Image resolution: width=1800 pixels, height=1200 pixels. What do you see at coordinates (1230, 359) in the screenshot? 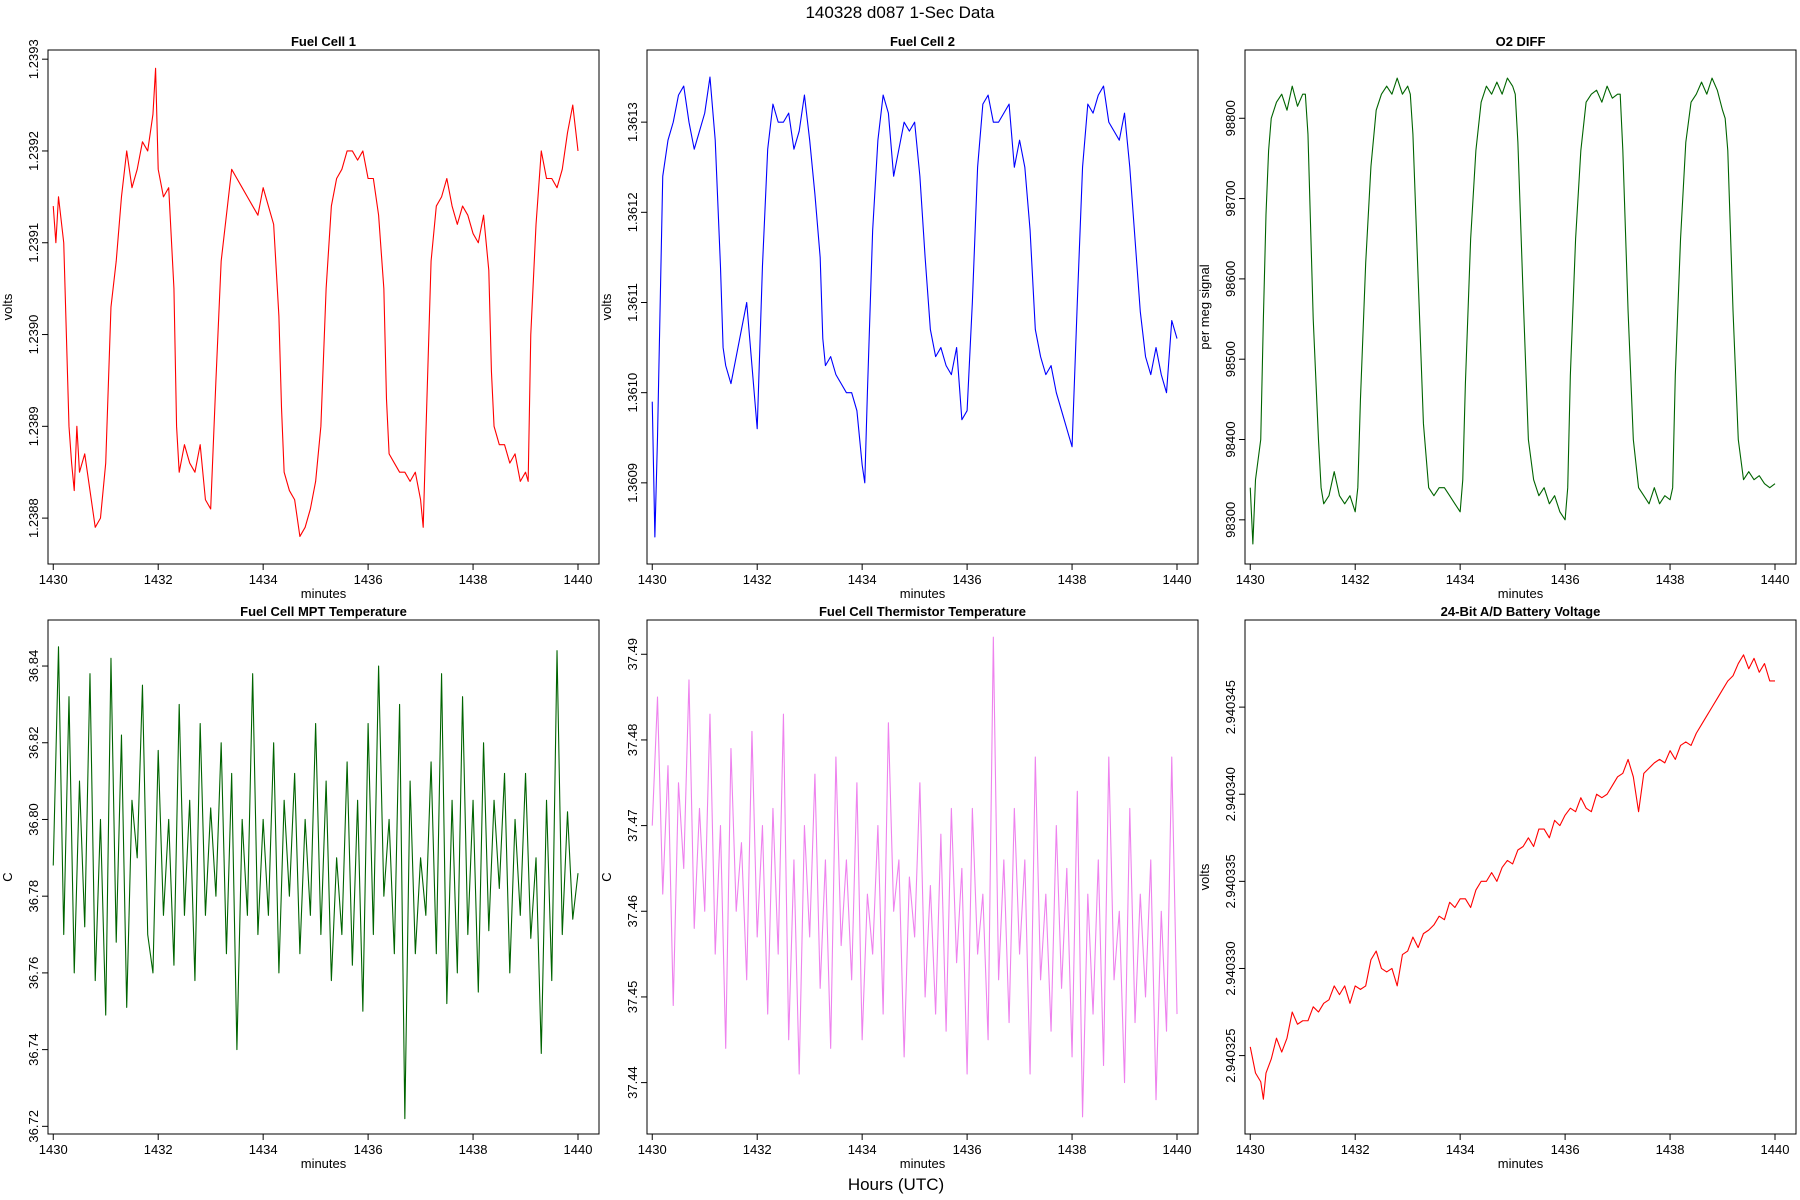
I see `y-tick-label: 98500` at bounding box center [1230, 359].